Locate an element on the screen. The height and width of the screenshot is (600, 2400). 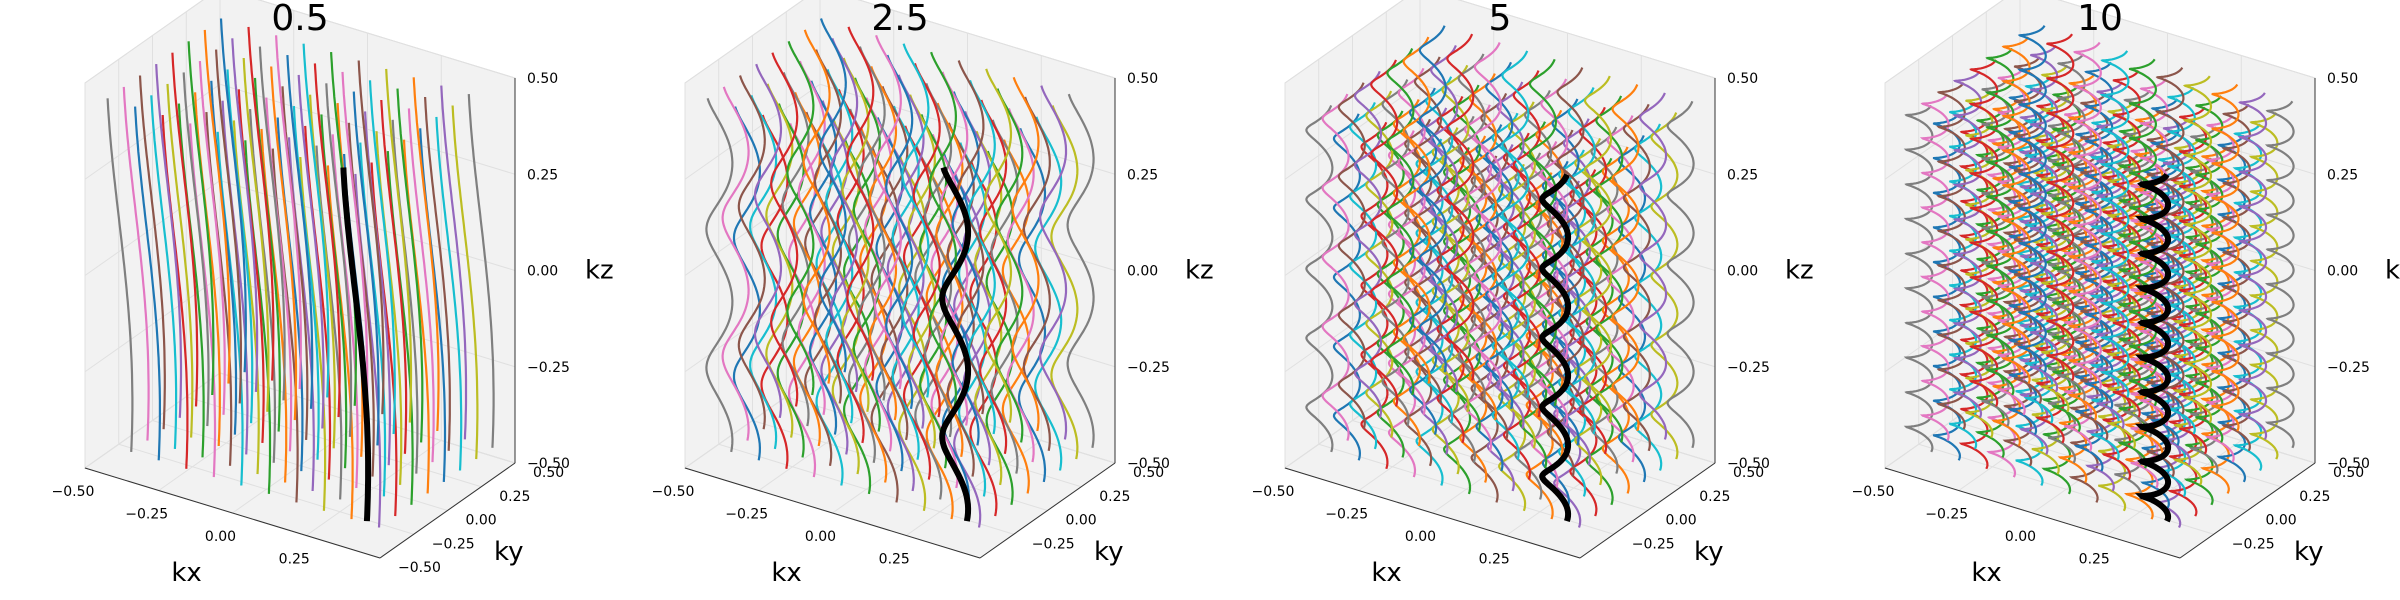
y-tick-label: 0.00 is located at coordinates (481, 521).